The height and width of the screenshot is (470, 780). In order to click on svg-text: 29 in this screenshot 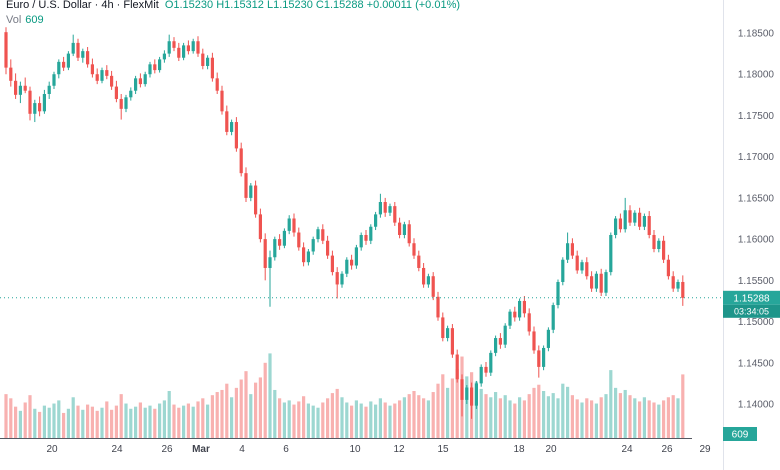, I will do `click(705, 449)`.